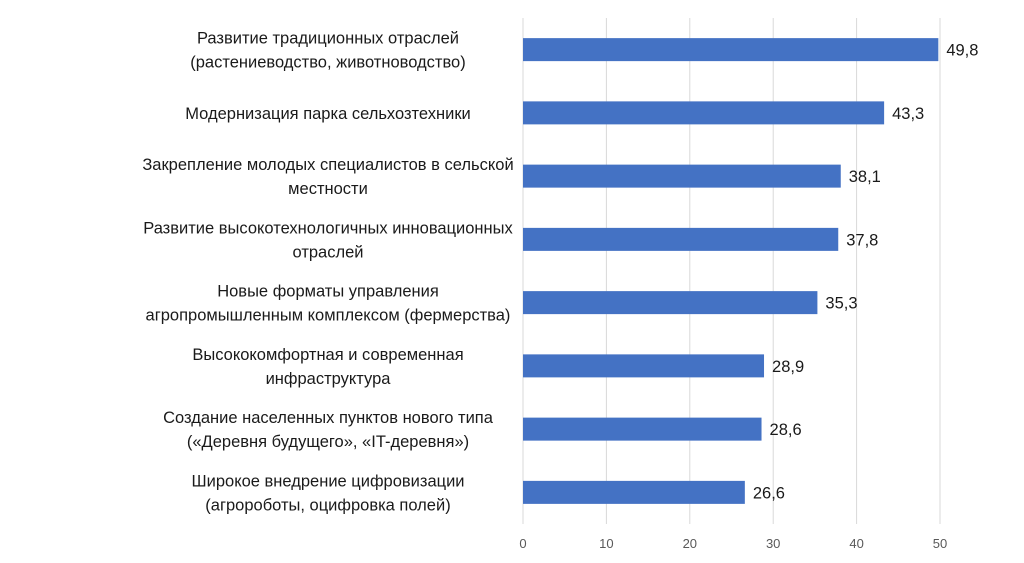  What do you see at coordinates (327, 355) in the screenshot?
I see `category-label-line: Высококомфортная и современная` at bounding box center [327, 355].